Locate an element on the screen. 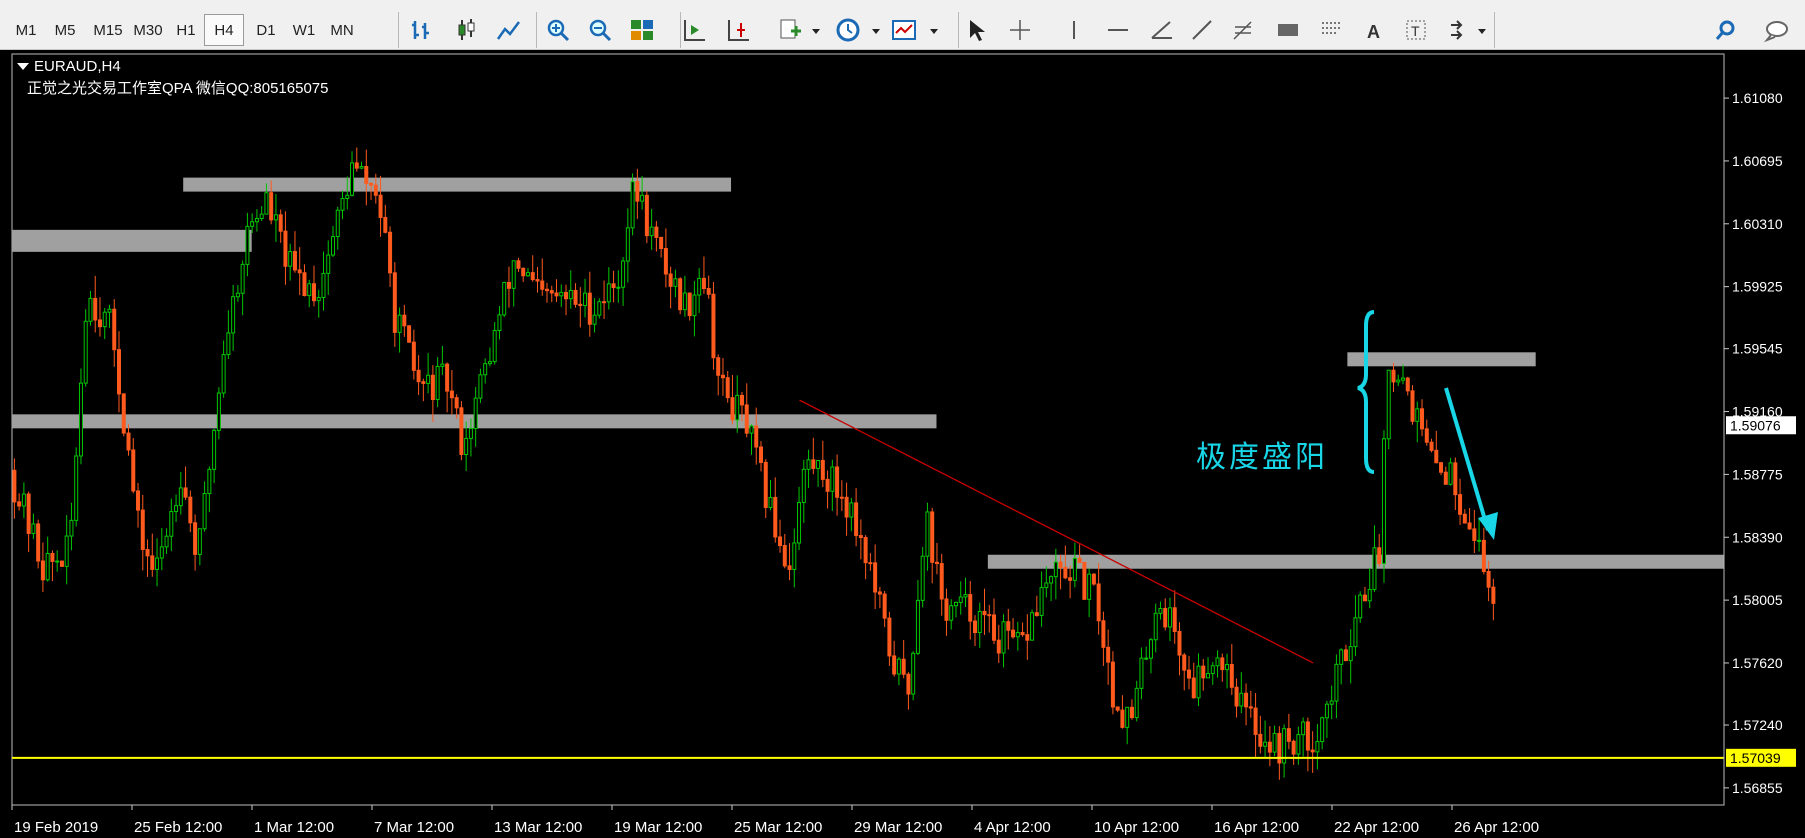  chart-shift-icon is located at coordinates (738, 30).